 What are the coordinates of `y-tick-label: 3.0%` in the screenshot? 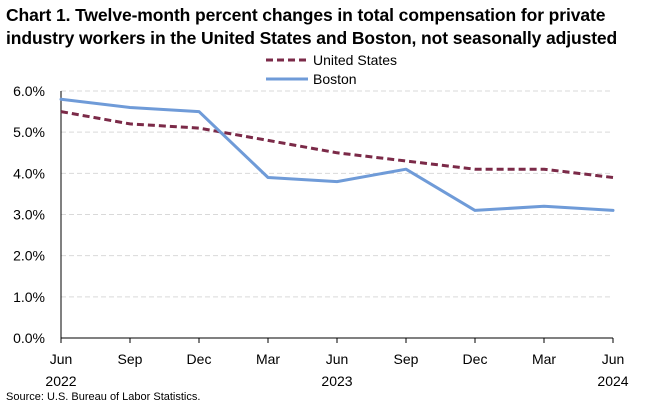 It's located at (29, 215).